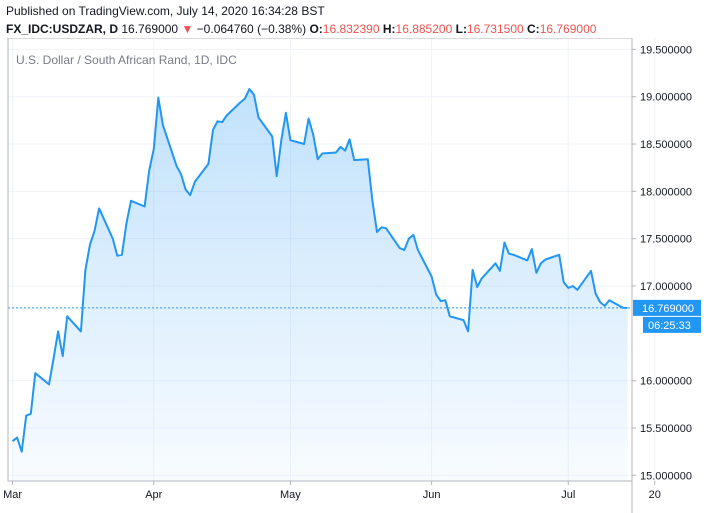 The image size is (711, 513). I want to click on x-tick-label: Apr, so click(153, 495).